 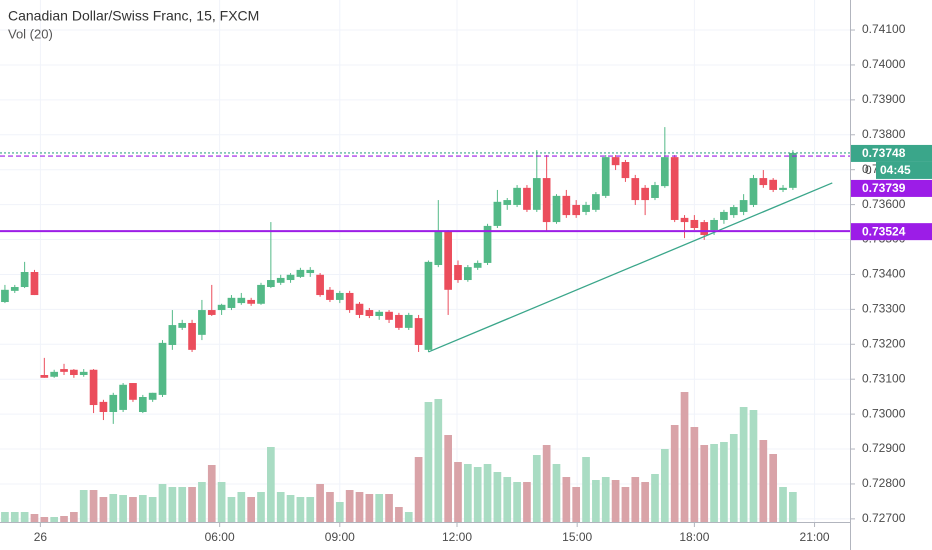 What do you see at coordinates (884, 29) in the screenshot?
I see `y-tick-label: 0.74100` at bounding box center [884, 29].